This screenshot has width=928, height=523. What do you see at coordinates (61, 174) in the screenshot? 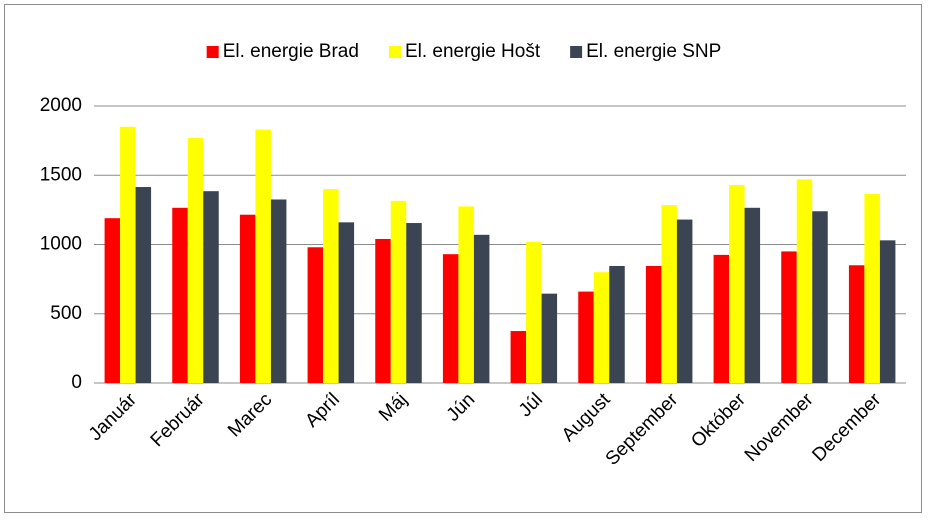
I see `y-tick-label: 1500` at bounding box center [61, 174].